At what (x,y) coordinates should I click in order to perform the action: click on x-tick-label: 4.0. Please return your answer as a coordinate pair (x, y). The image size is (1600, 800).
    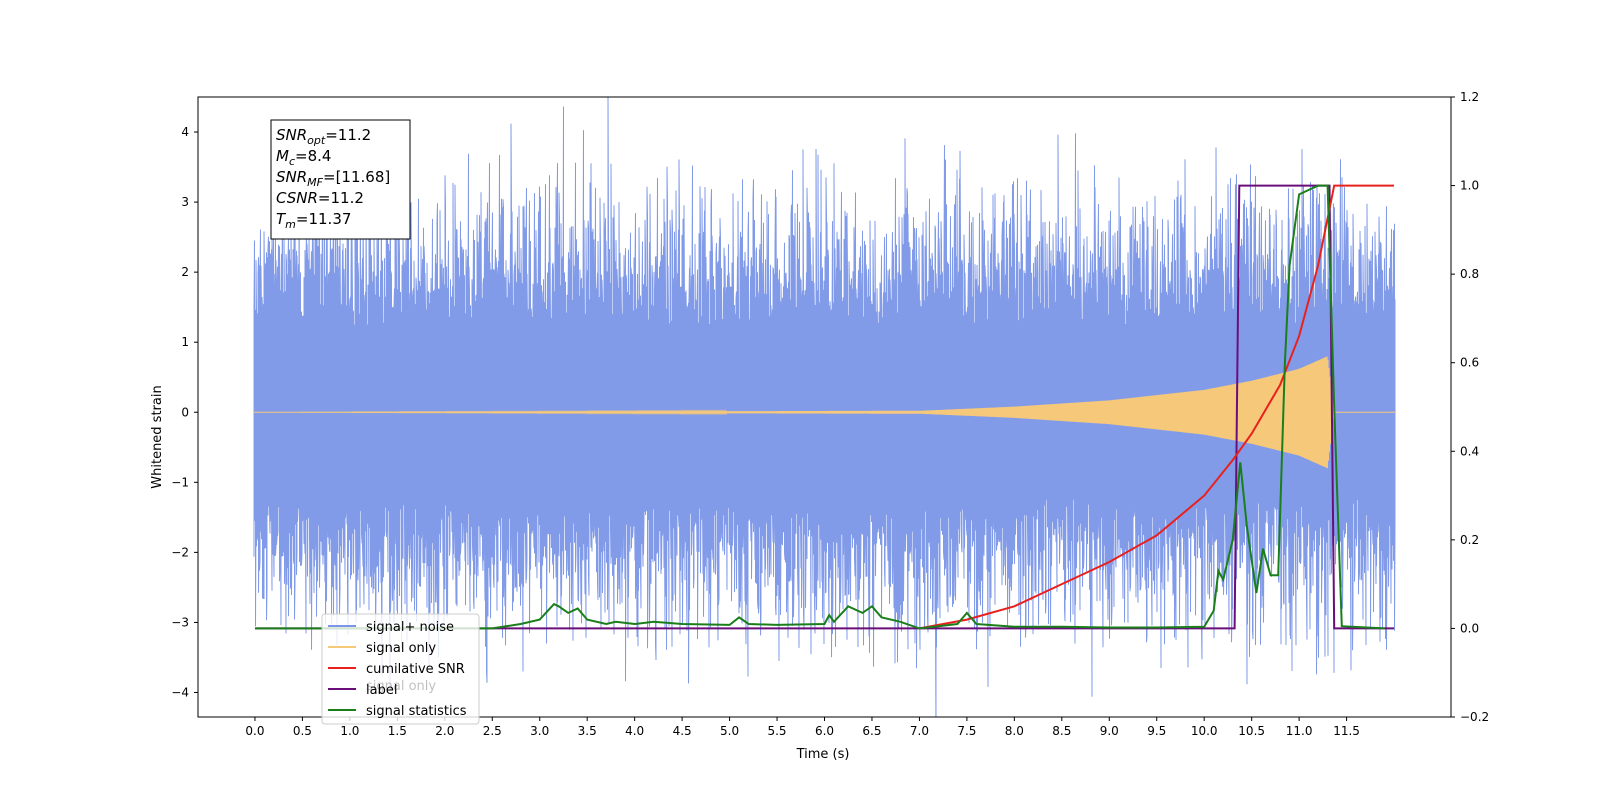
    Looking at the image, I should click on (634, 731).